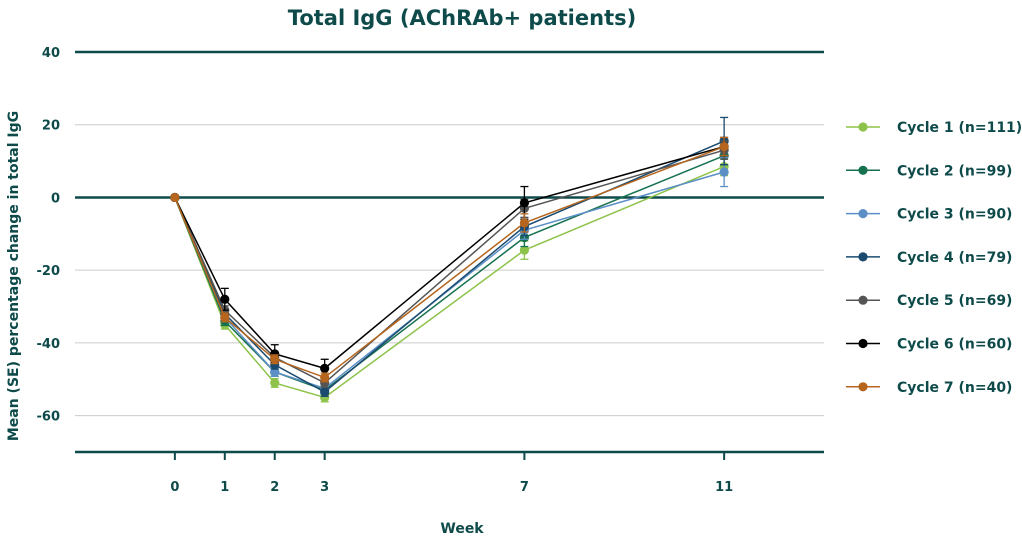 The height and width of the screenshot is (542, 1022). Describe the element at coordinates (959, 128) in the screenshot. I see `legend-label-1: Cycle 1 (n=111)` at that location.